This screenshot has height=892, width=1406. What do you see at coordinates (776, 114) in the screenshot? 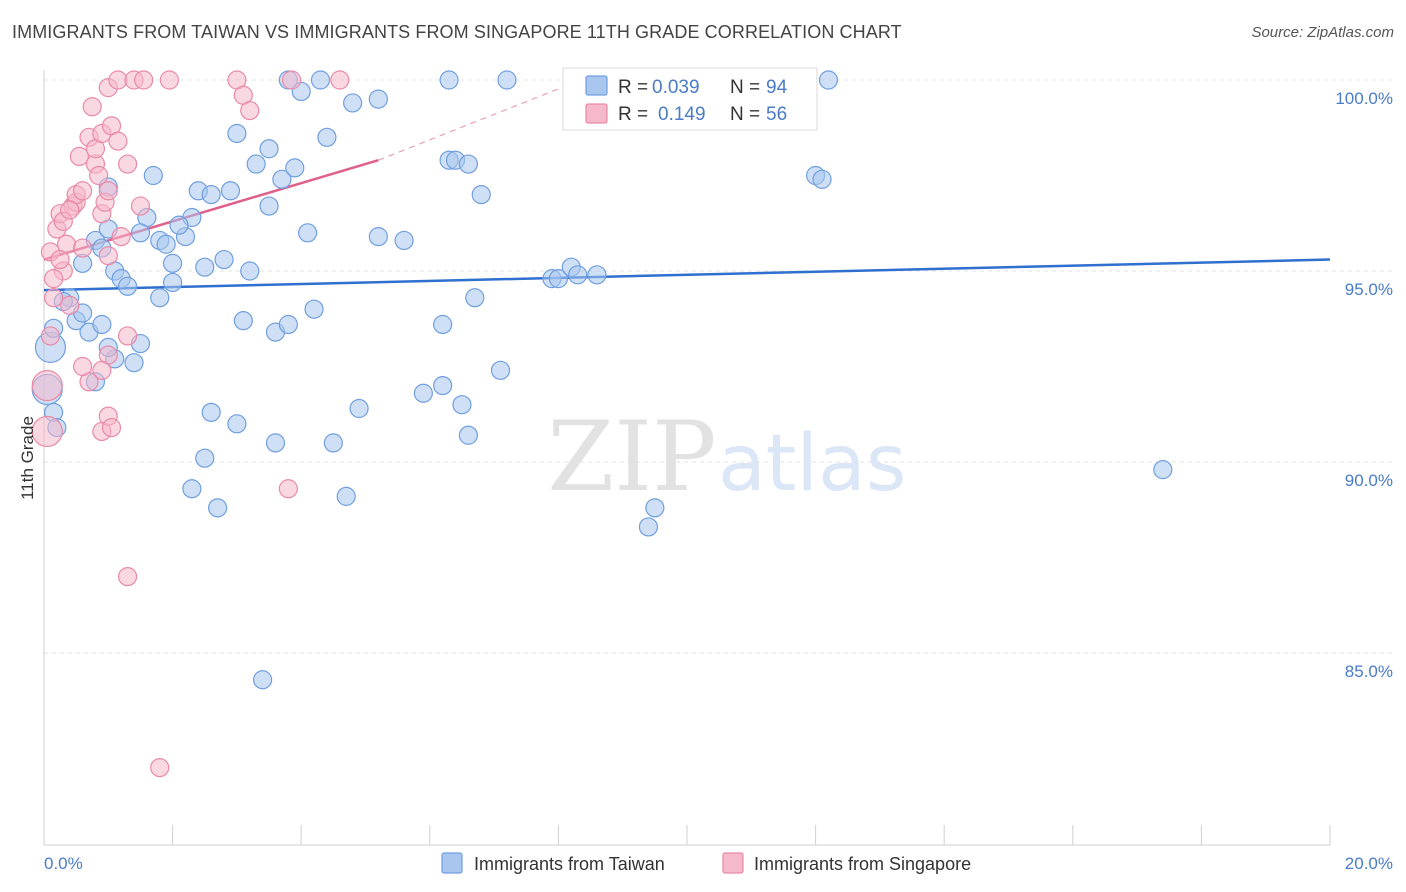
I see `legend-n-value-singapore: 56` at bounding box center [776, 114].